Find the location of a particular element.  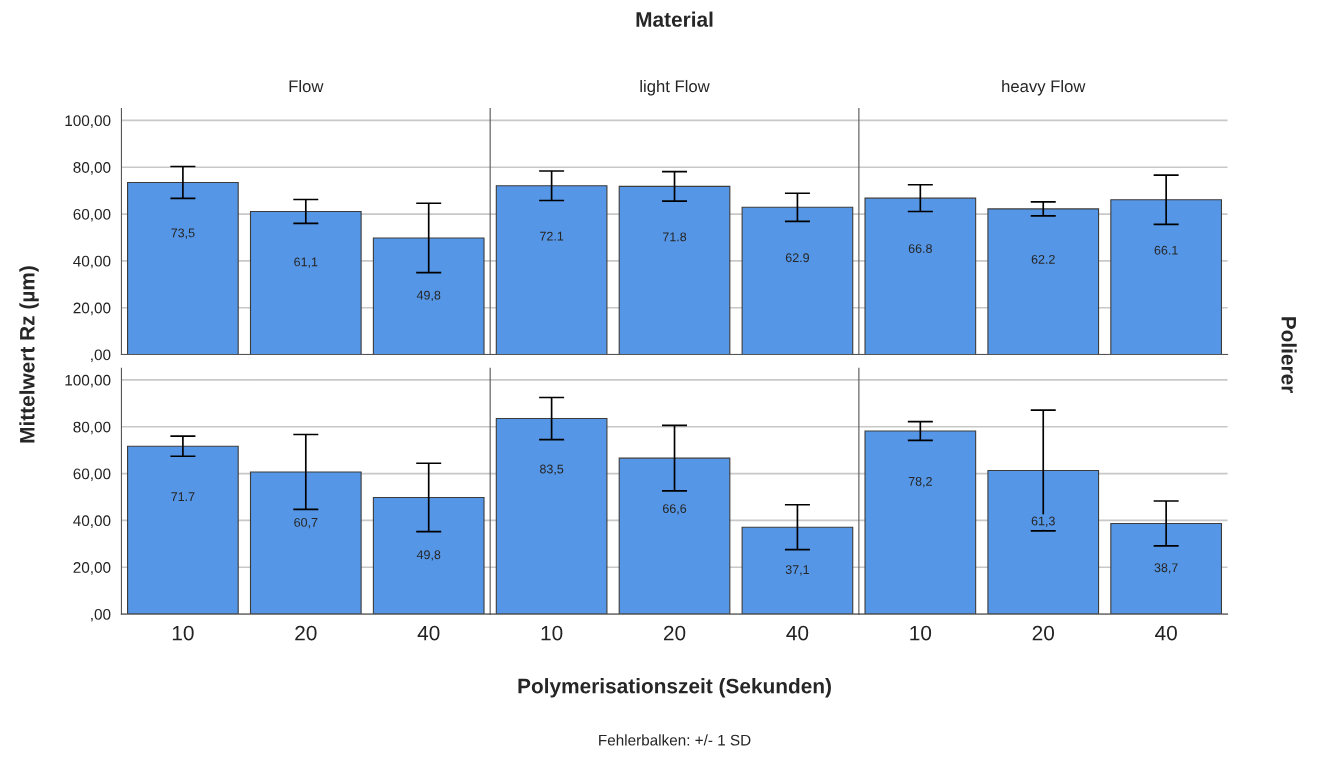

y-axis-title: Mittelwert Rz (µm) is located at coordinates (29, 354).